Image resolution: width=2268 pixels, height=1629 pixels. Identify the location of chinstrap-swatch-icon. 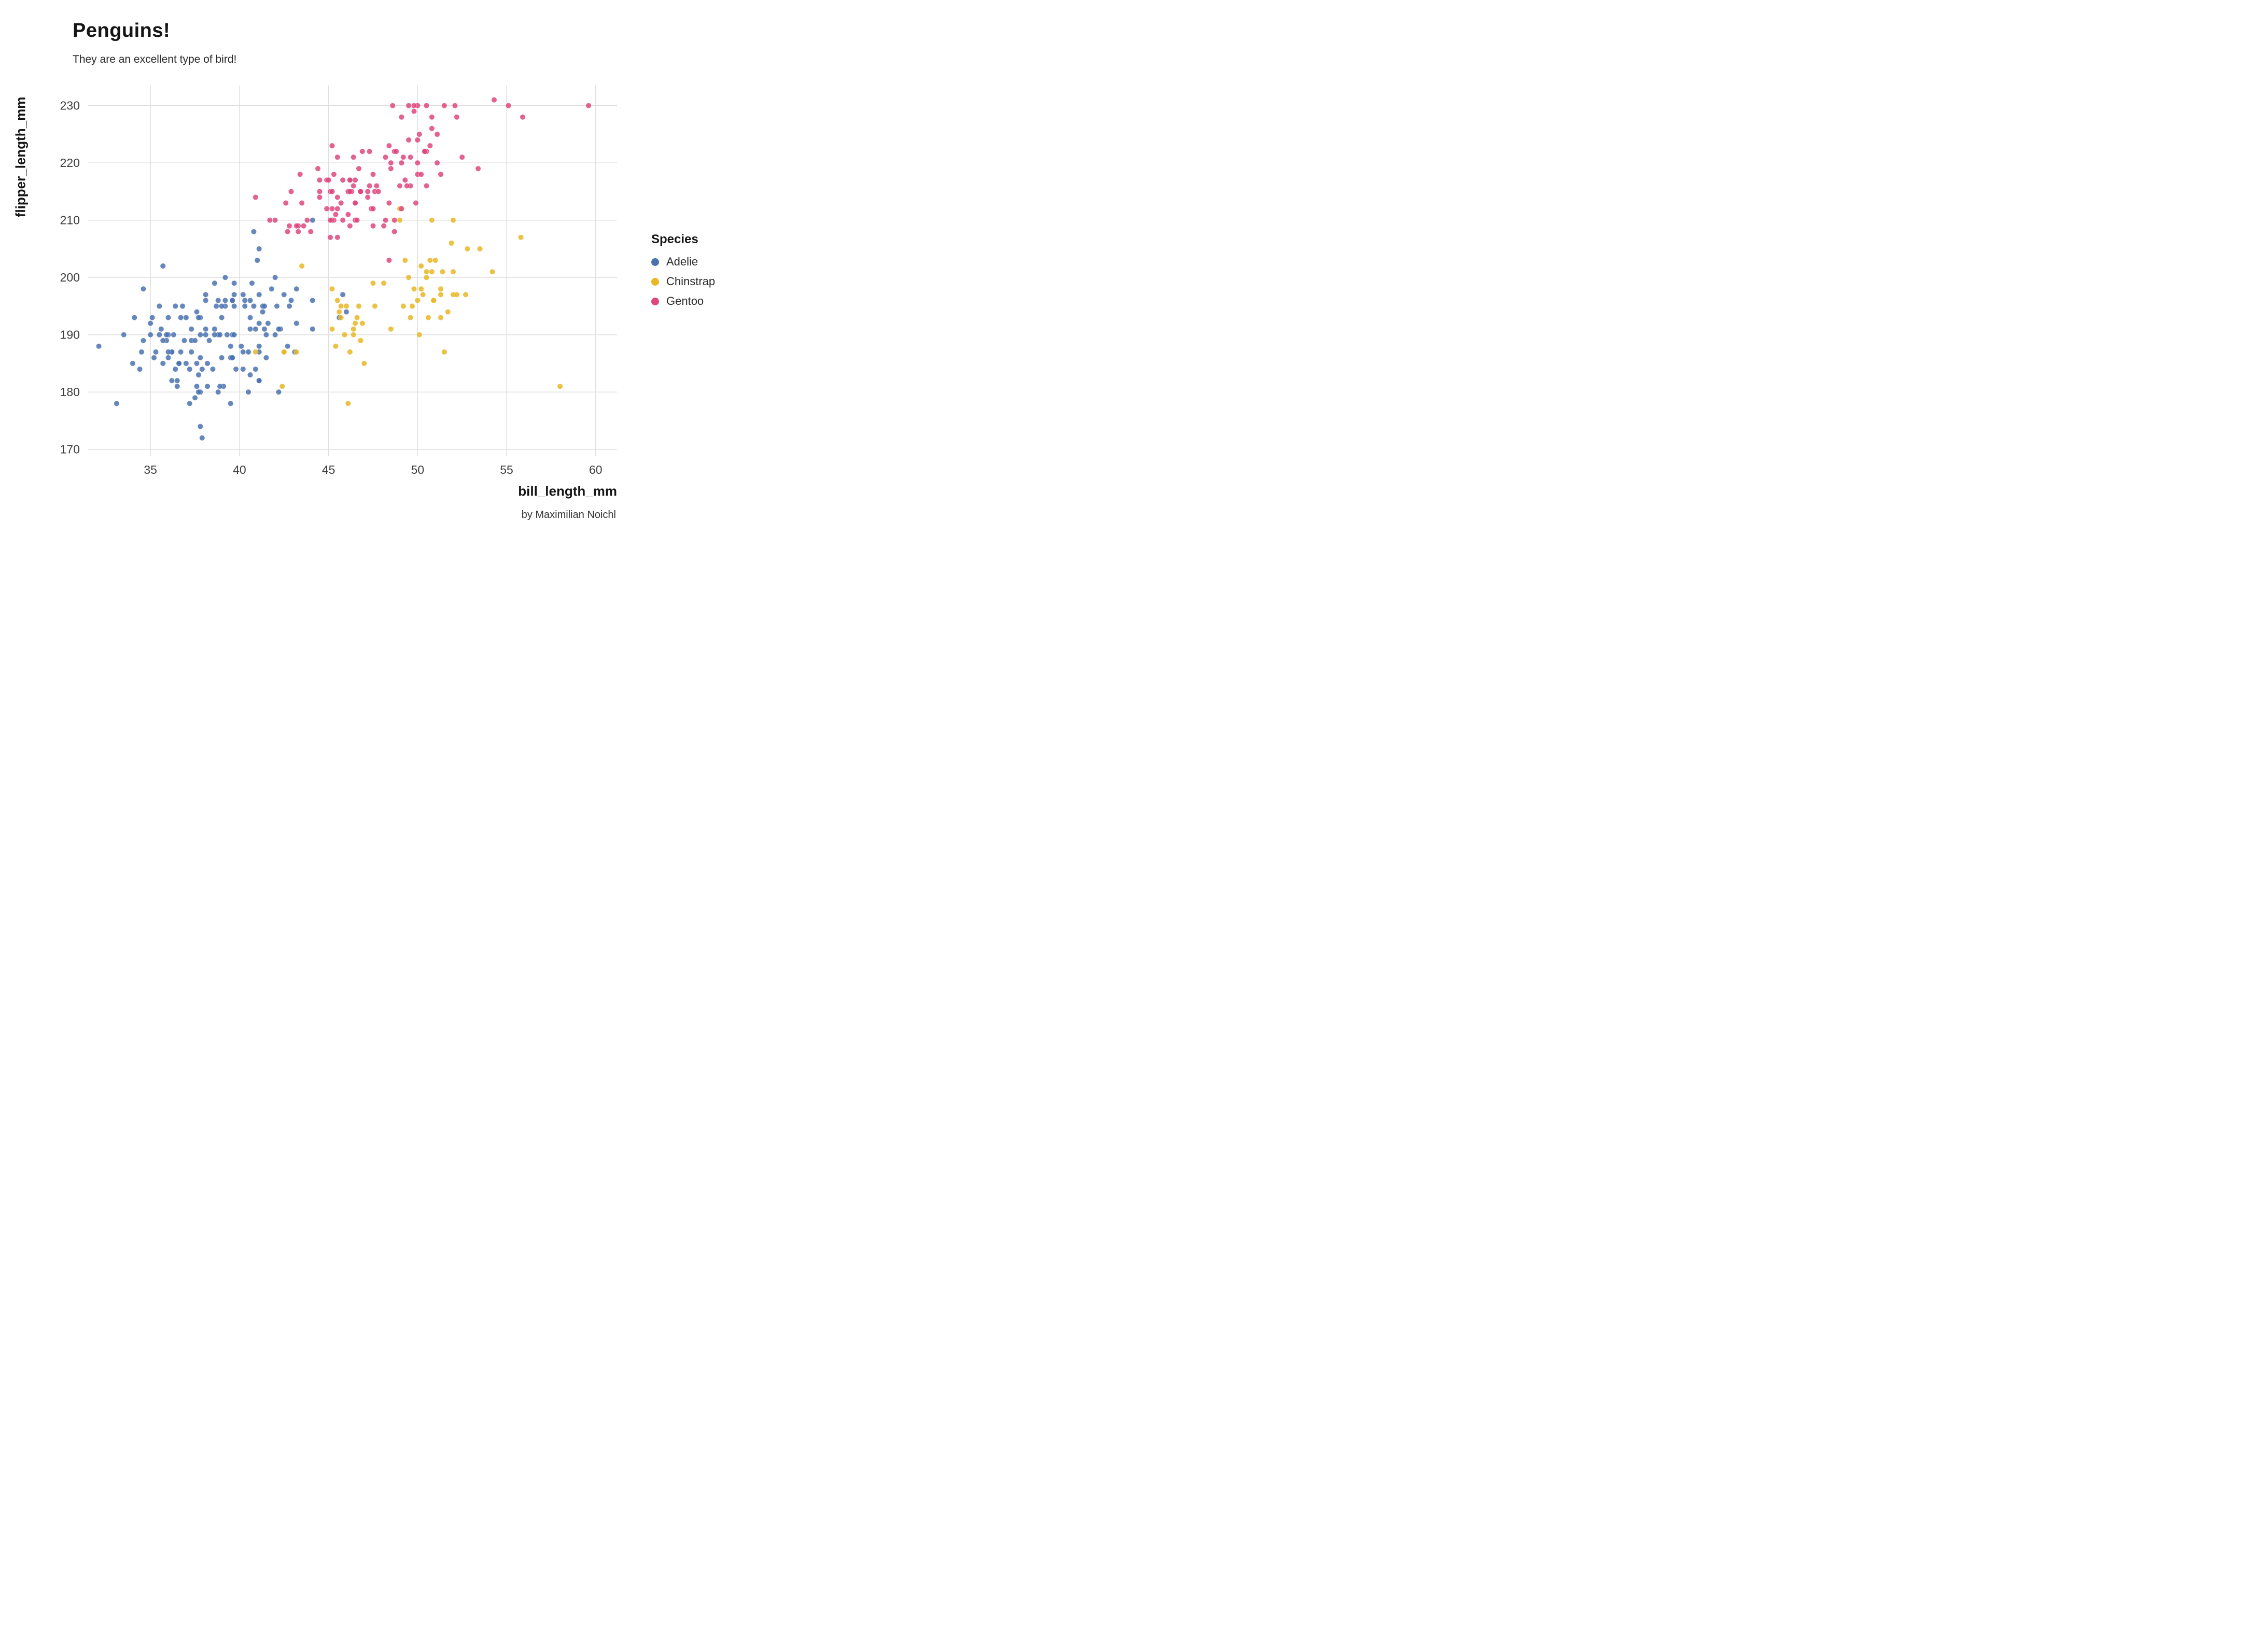
(655, 282).